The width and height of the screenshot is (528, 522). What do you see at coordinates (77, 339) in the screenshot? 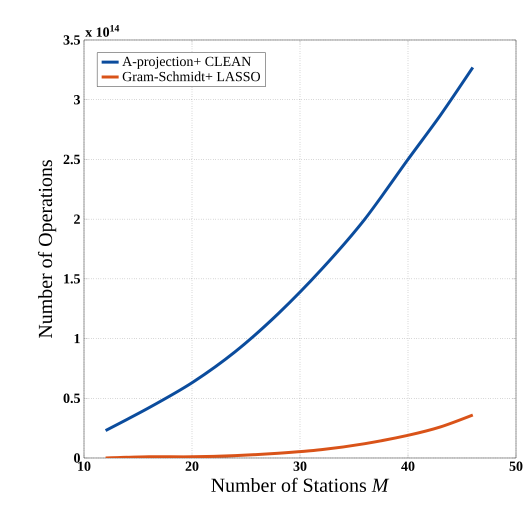
I see `y-tick-label: 1` at bounding box center [77, 339].